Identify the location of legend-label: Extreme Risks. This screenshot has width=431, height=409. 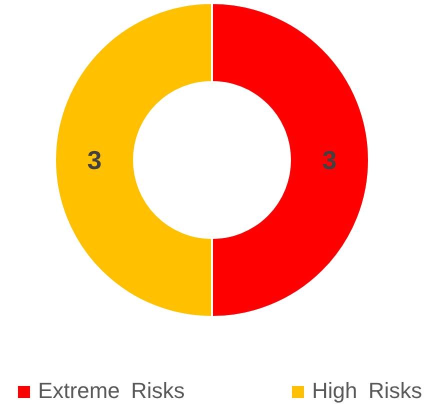
(111, 390).